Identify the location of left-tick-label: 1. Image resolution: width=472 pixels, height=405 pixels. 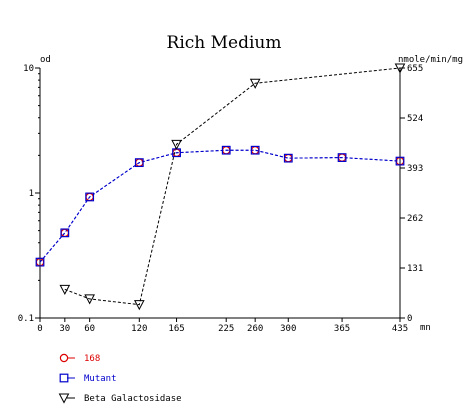
(31, 194).